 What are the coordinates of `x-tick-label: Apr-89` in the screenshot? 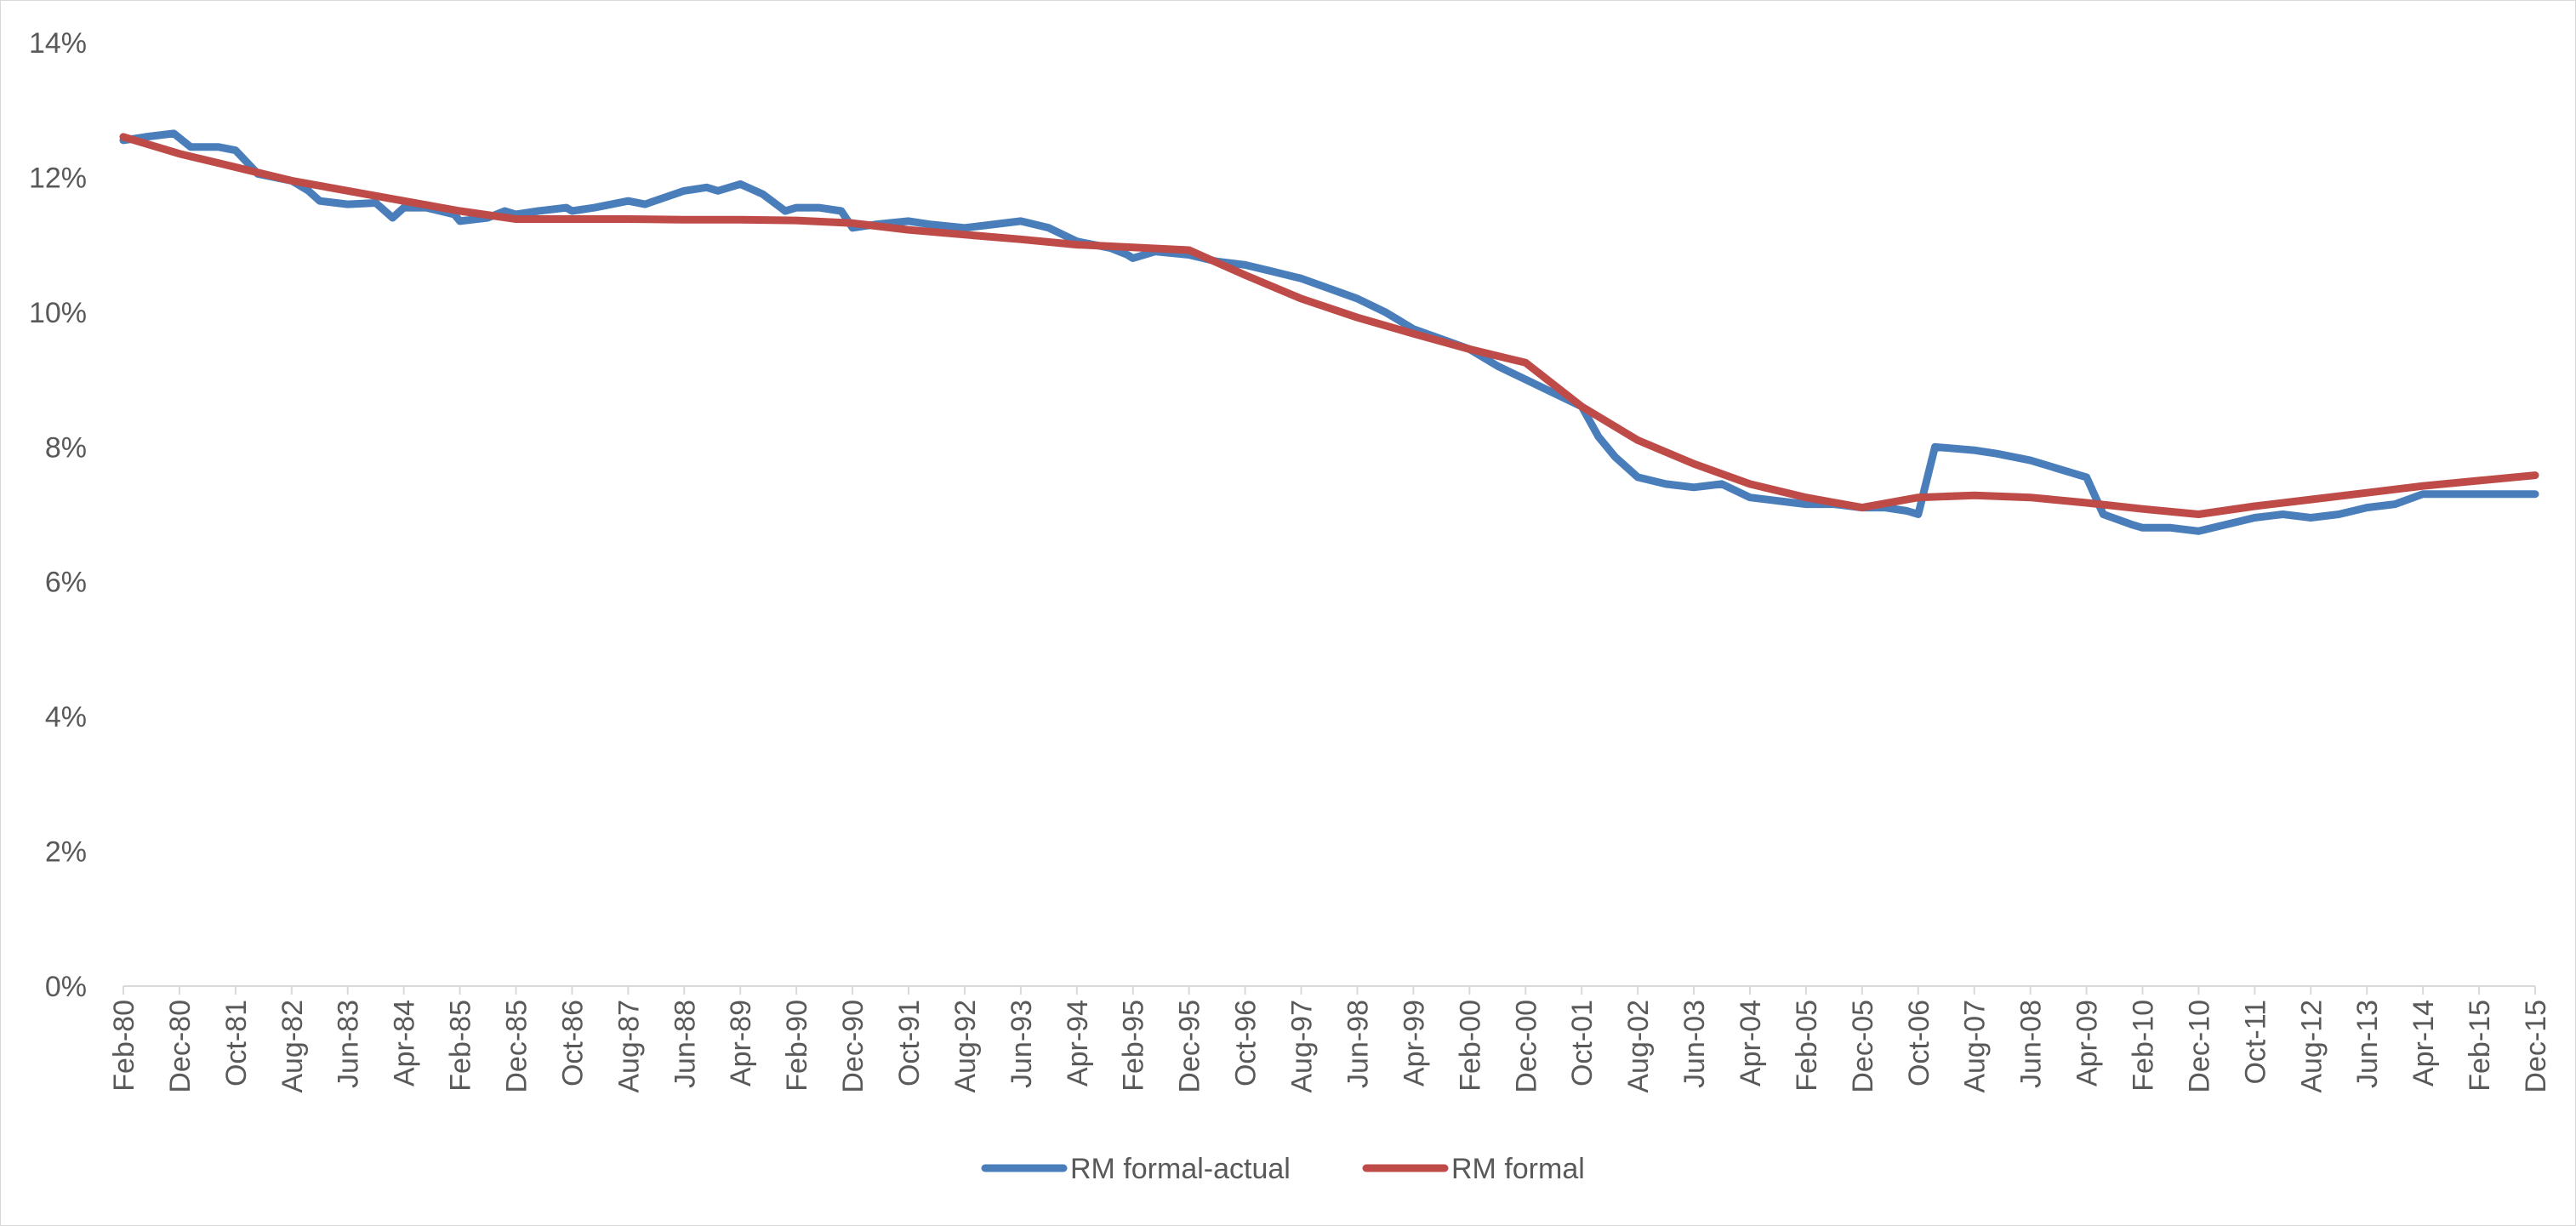 It's located at (741, 1043).